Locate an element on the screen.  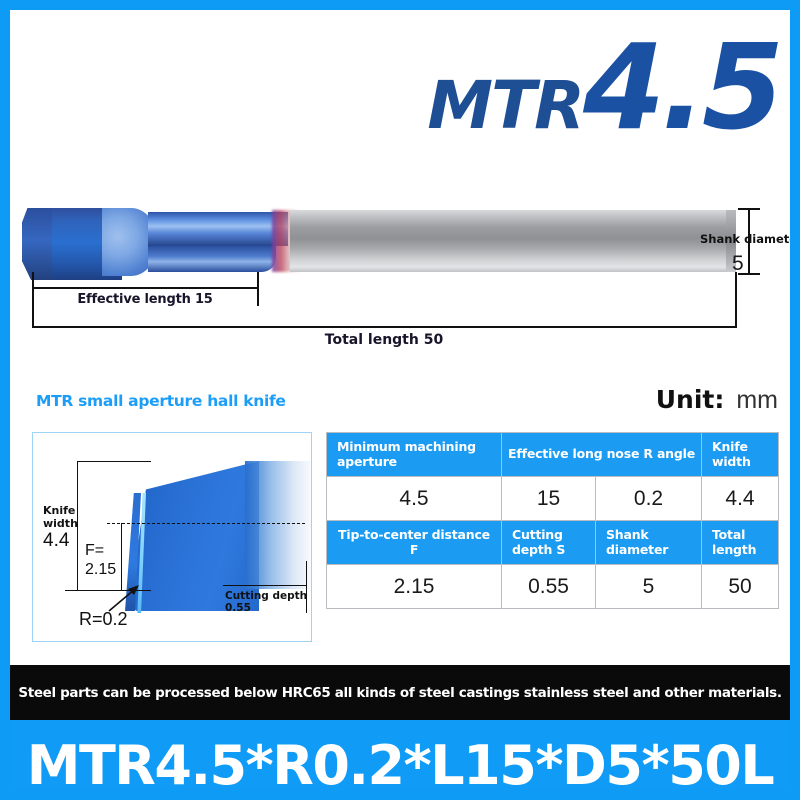
page-title-size: 4.5 is located at coordinates (683, 87).